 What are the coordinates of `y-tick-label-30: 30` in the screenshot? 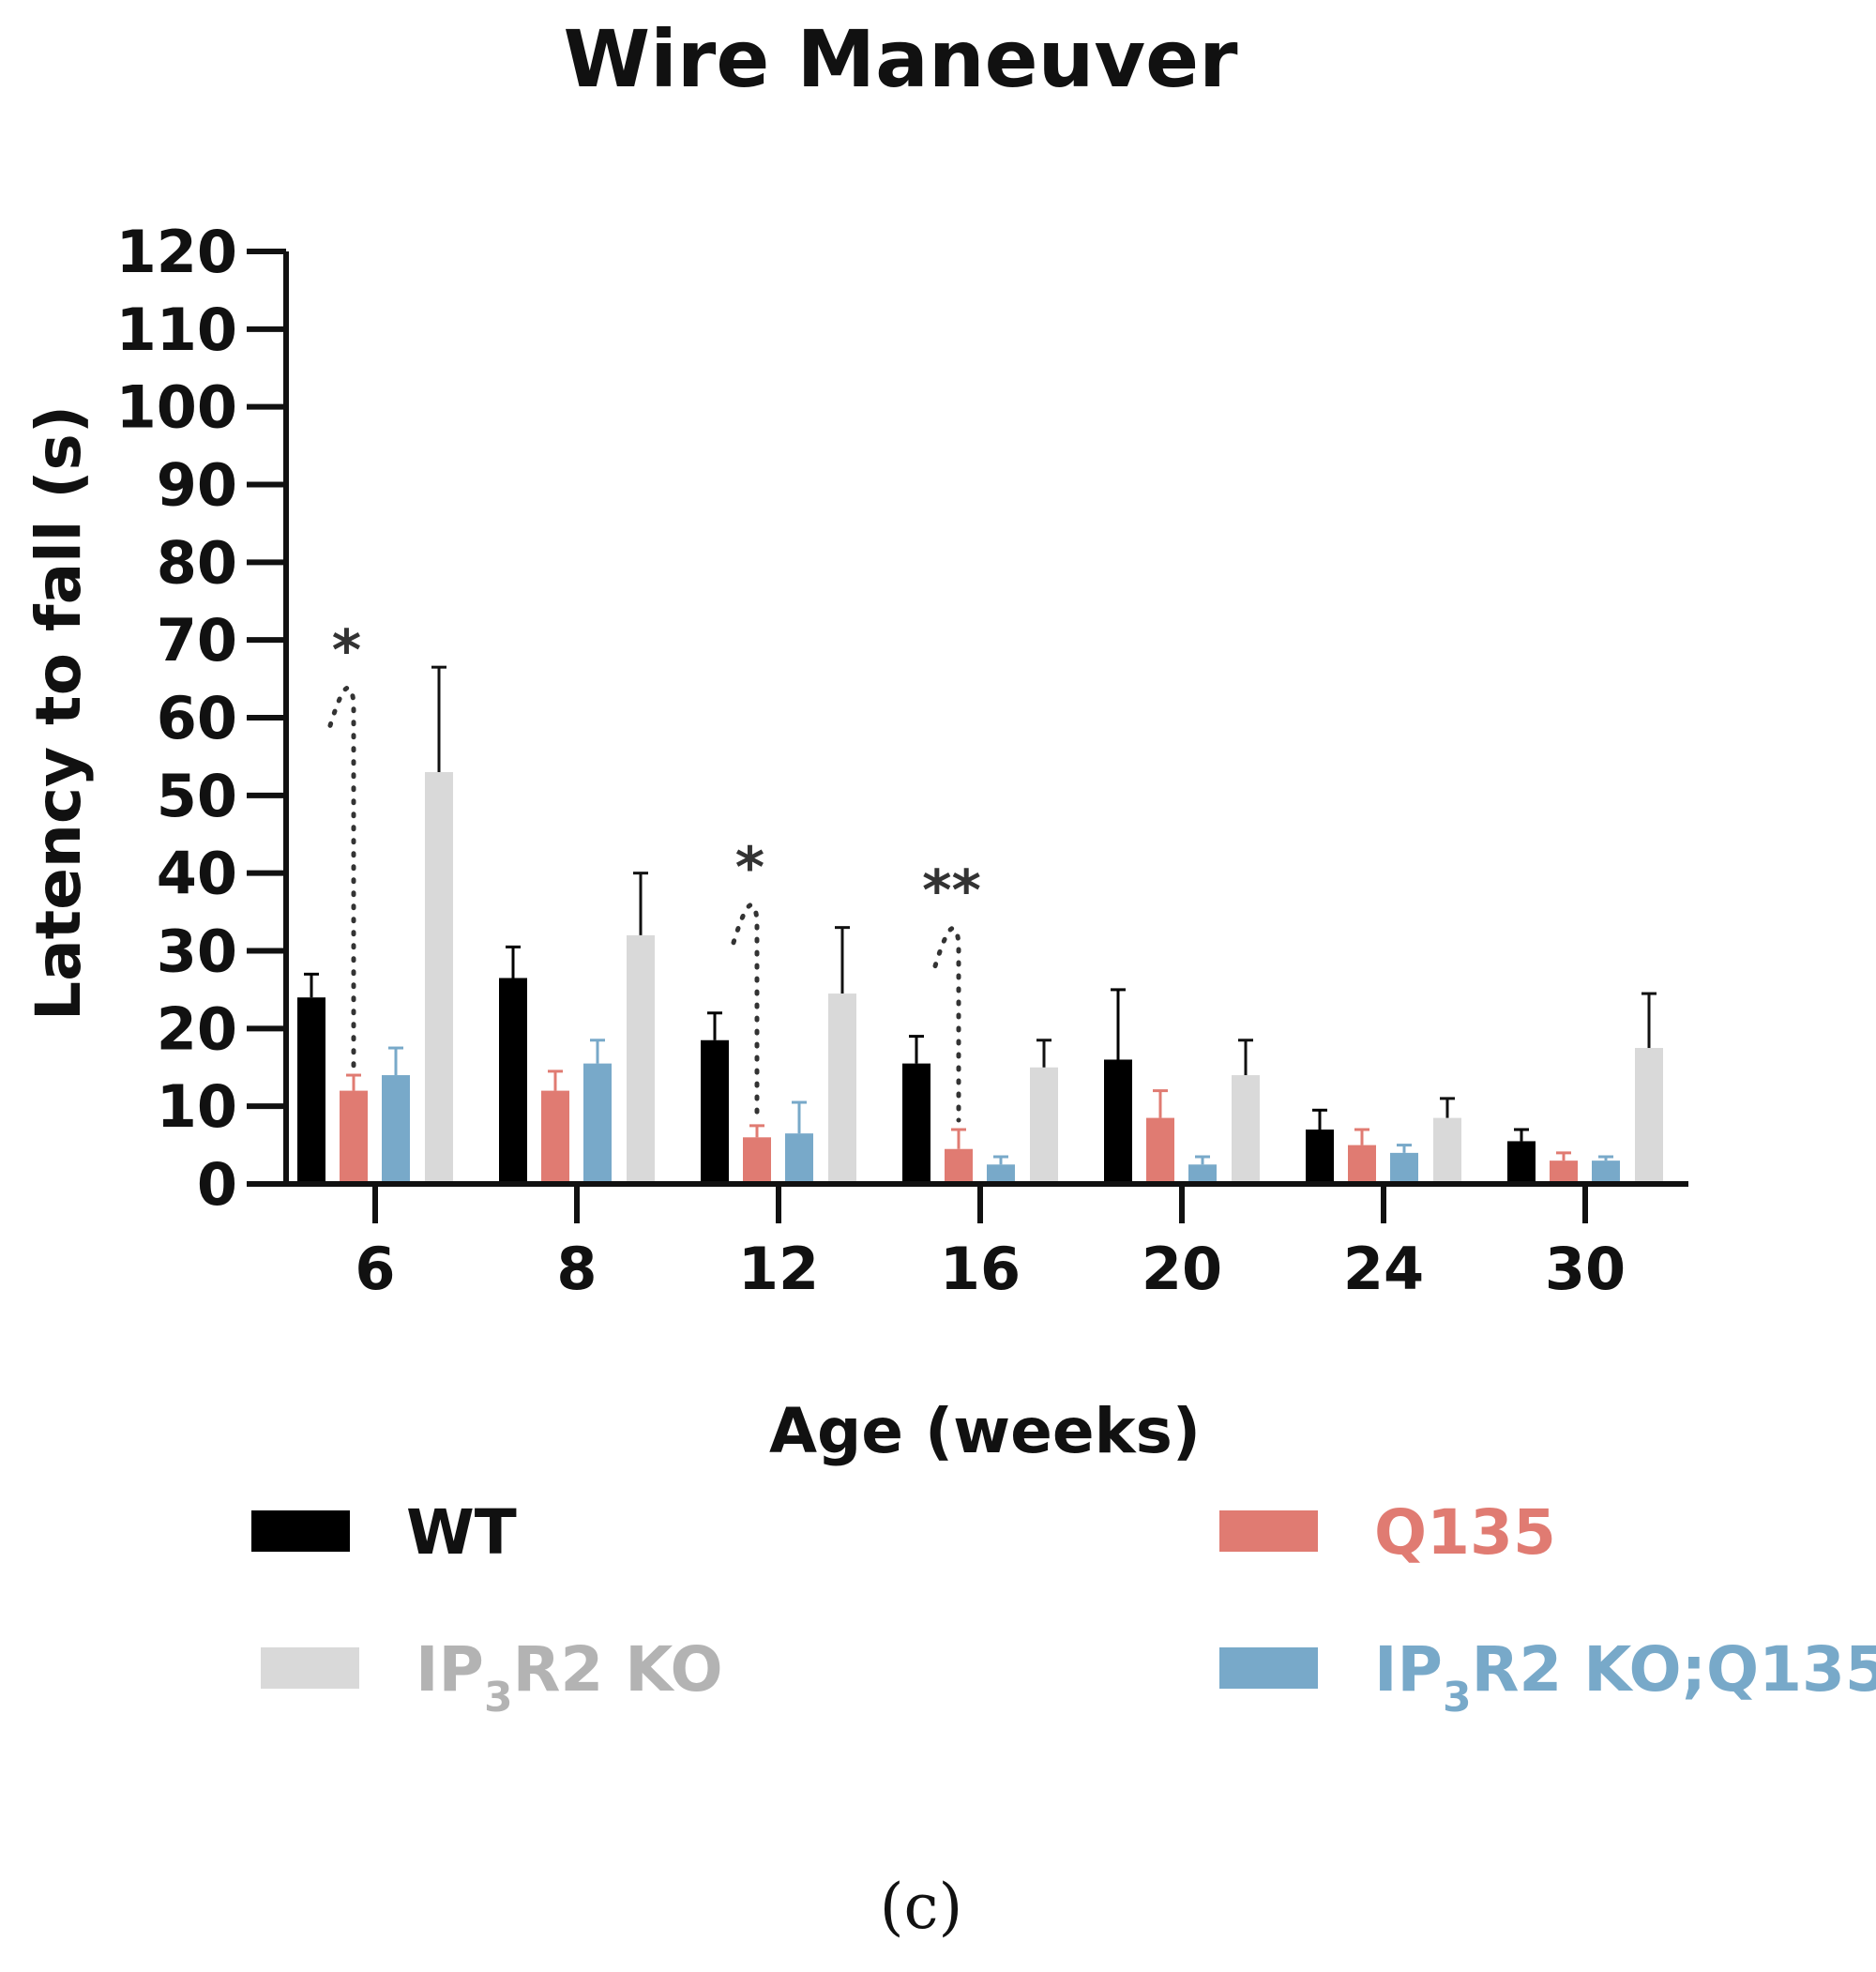 It's located at (197, 952).